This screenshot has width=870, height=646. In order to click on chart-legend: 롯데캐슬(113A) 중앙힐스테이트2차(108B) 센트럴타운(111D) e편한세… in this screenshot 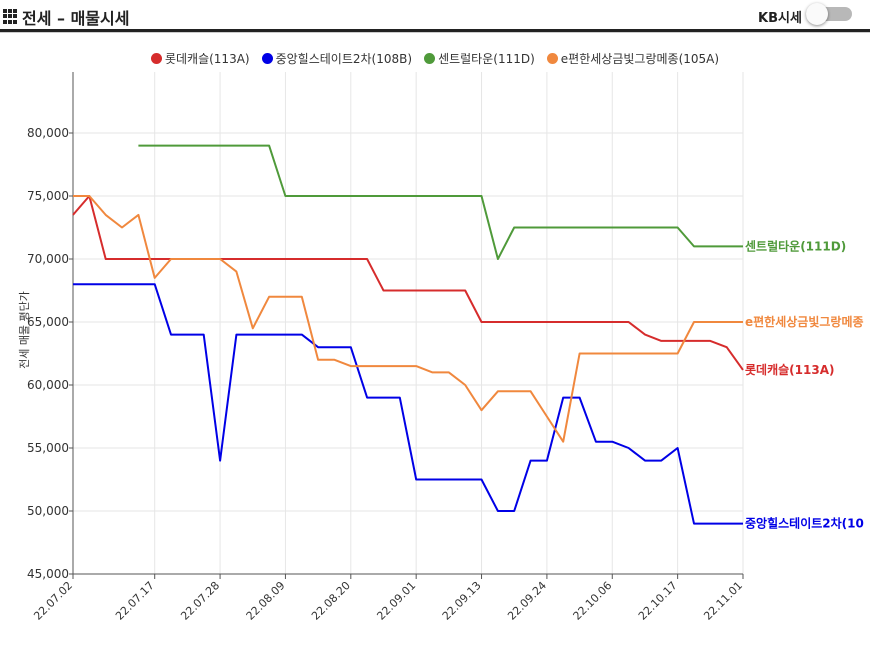, I will do `click(435, 58)`.